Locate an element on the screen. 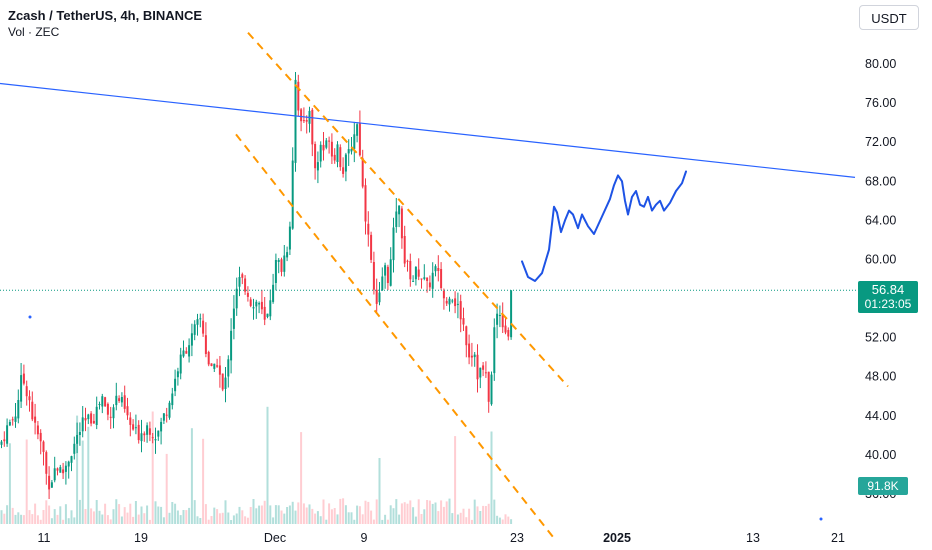  volume-indicator-label: Vol · ZEC is located at coordinates (34, 32).